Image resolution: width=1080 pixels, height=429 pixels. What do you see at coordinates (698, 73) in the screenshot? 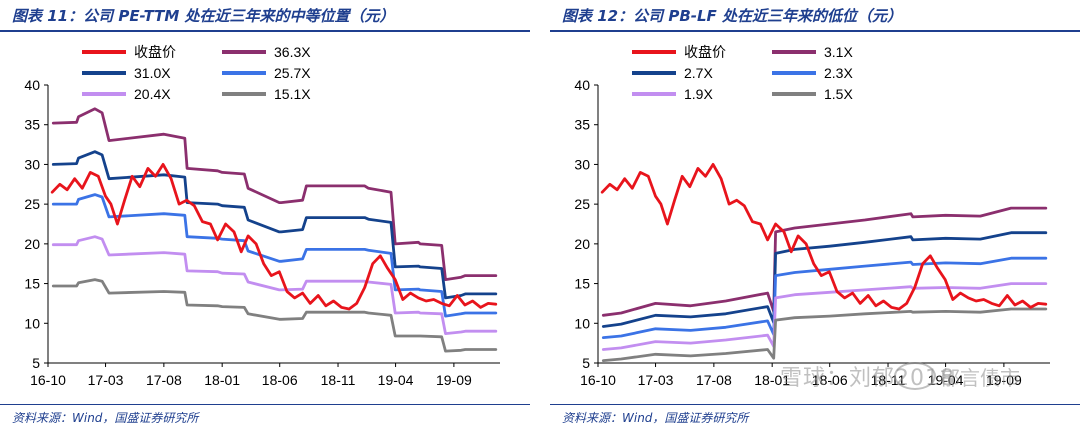
I see `legend-label: 2.7X` at bounding box center [698, 73].